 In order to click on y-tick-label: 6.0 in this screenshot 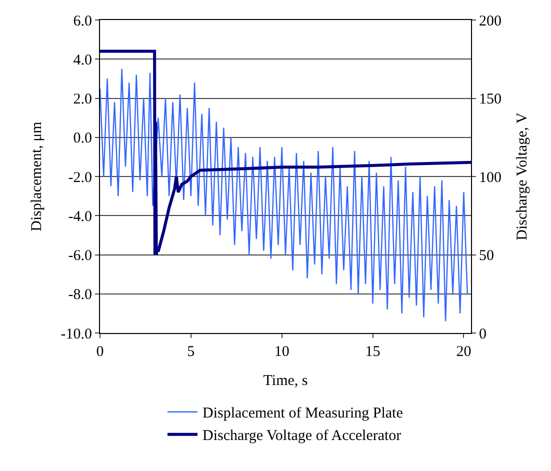, I will do `click(82, 21)`.